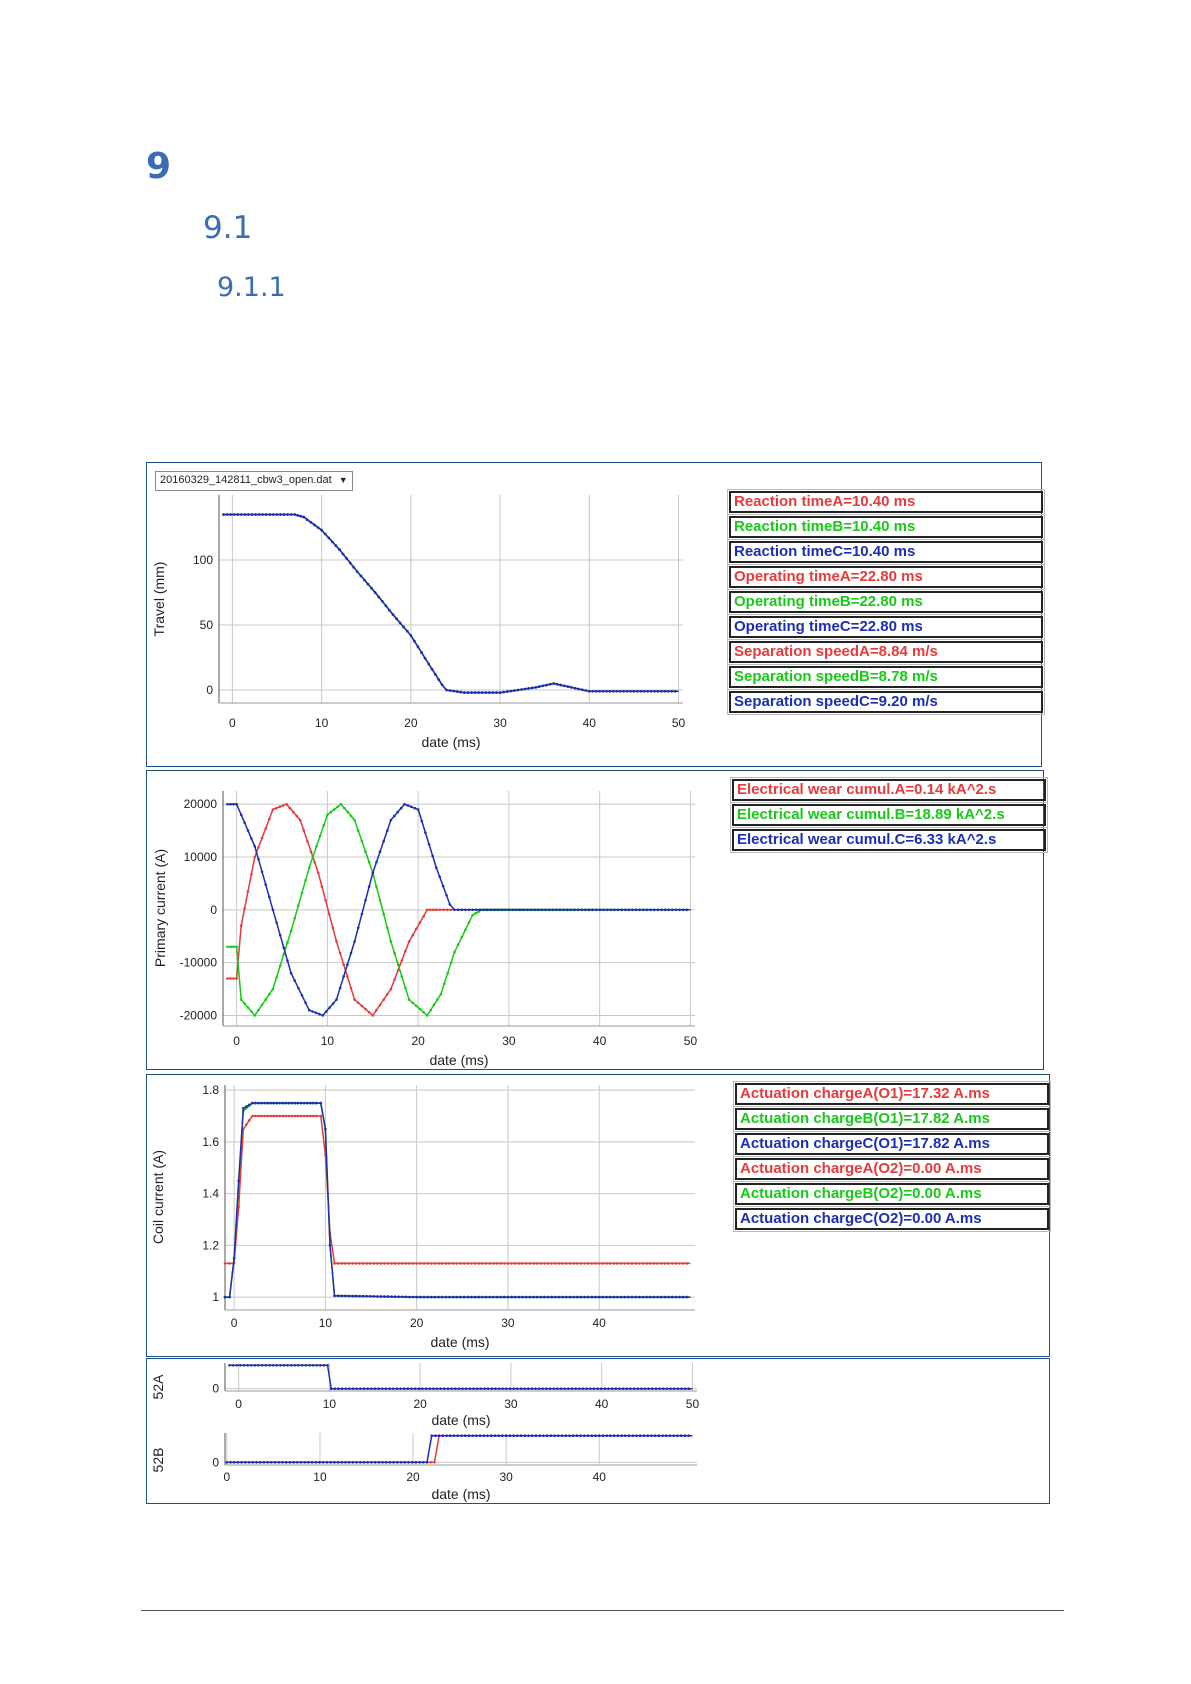  Describe the element at coordinates (886, 652) in the screenshot. I see `legend-item: Separation speedA=8.84 m/s` at that location.